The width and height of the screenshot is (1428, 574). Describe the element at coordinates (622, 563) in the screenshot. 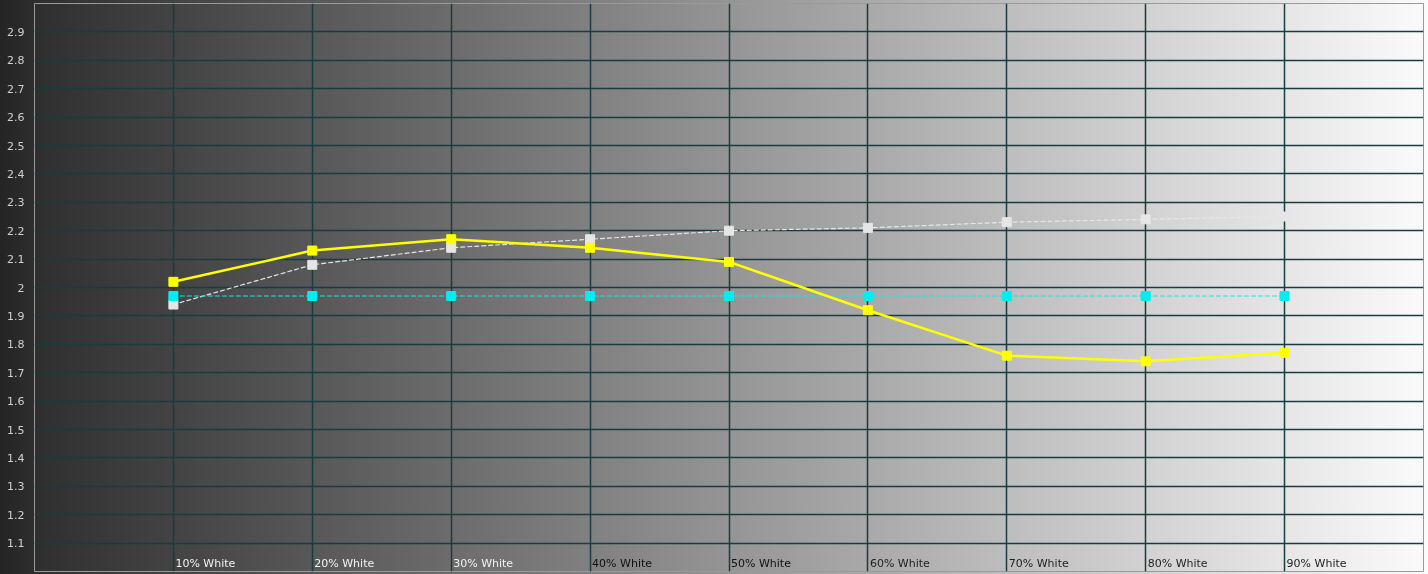

I see `x-tick-label: 40% White` at that location.